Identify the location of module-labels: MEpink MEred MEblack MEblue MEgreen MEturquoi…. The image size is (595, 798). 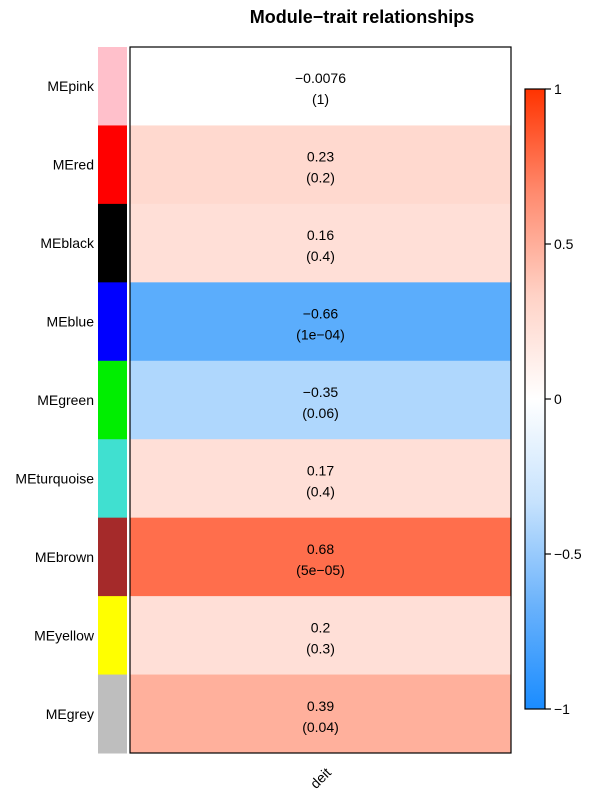
(55, 400).